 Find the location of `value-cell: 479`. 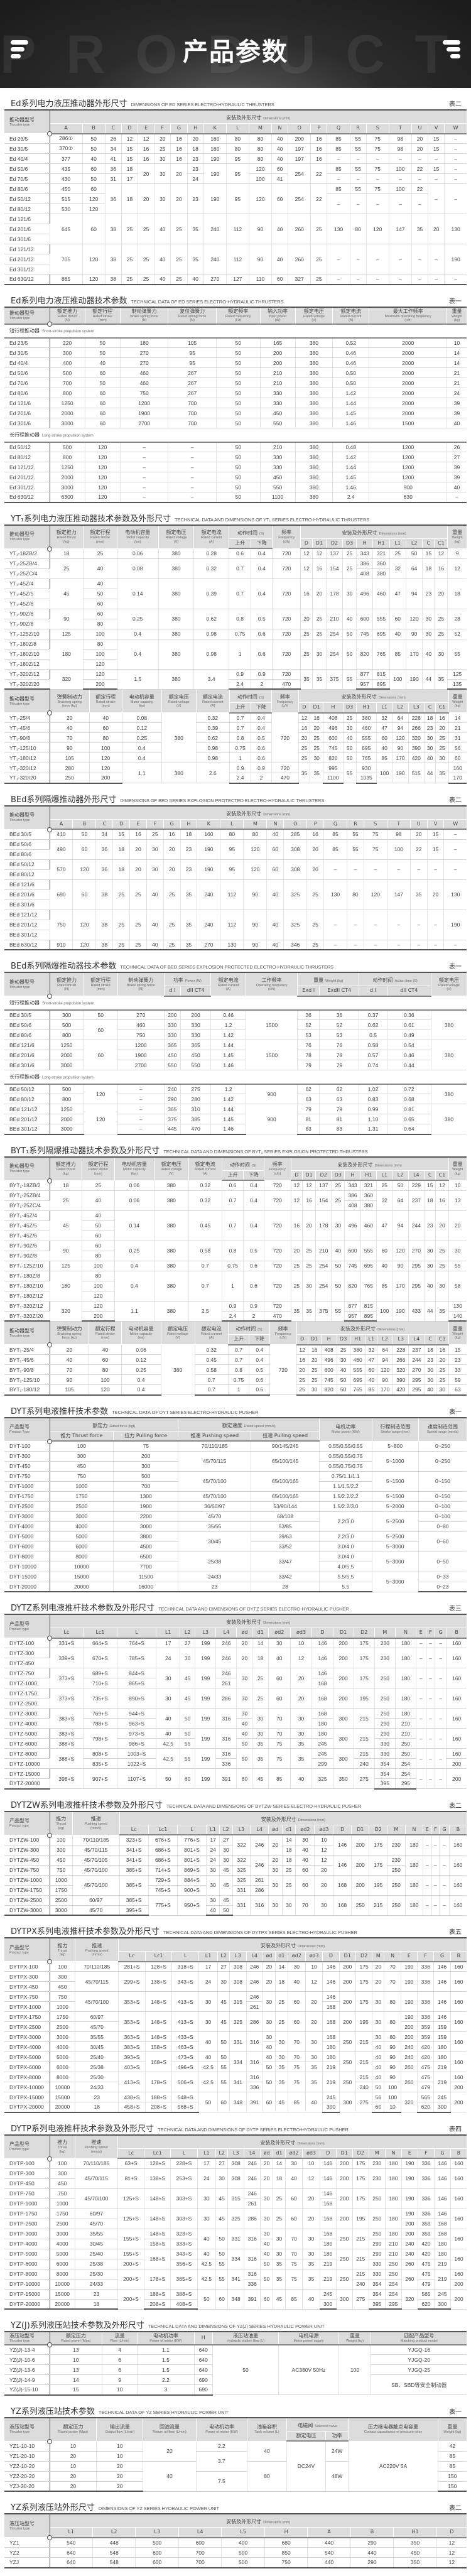

value-cell: 479 is located at coordinates (426, 2087).